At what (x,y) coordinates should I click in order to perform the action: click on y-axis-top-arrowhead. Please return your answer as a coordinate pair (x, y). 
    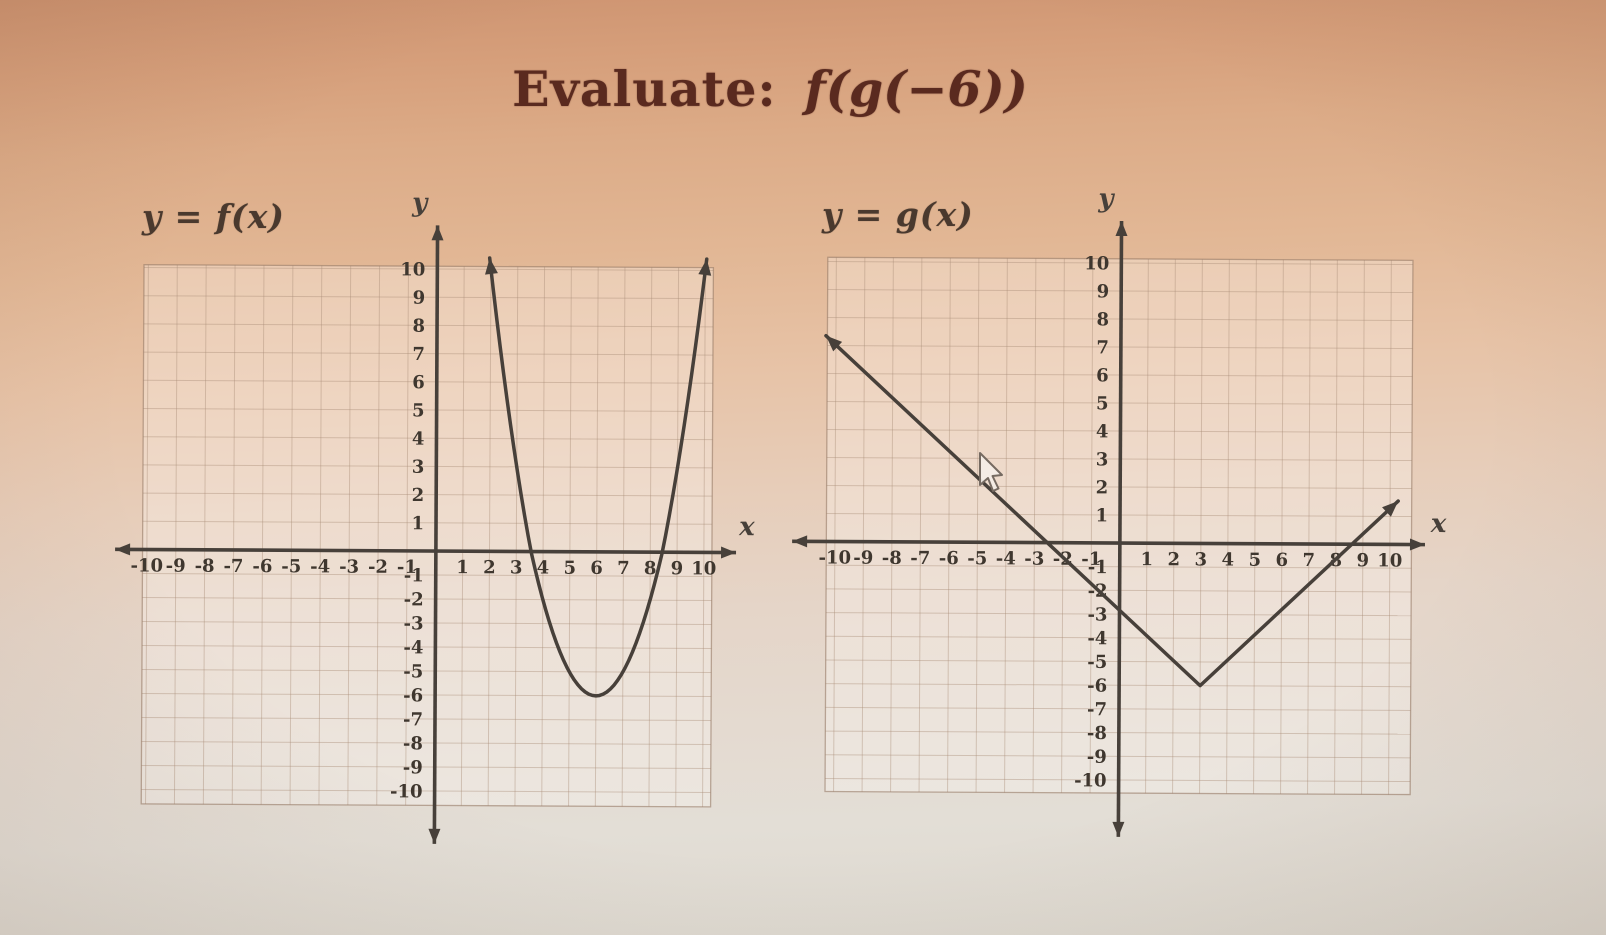
    Looking at the image, I should click on (437, 233).